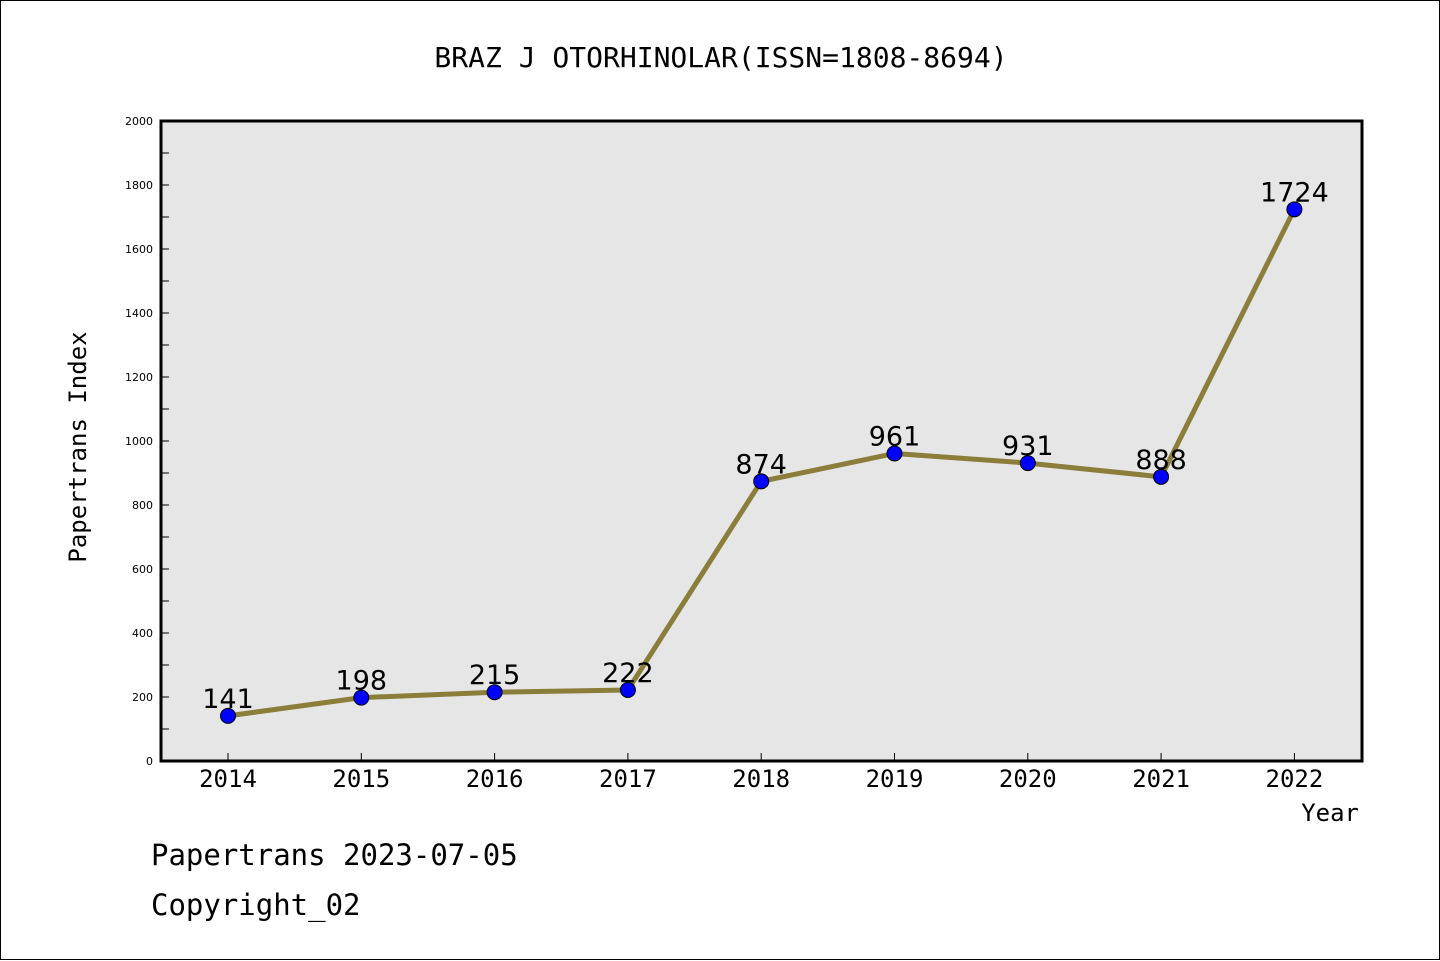 The width and height of the screenshot is (1440, 961). I want to click on y-tick-label: 600, so click(142, 569).